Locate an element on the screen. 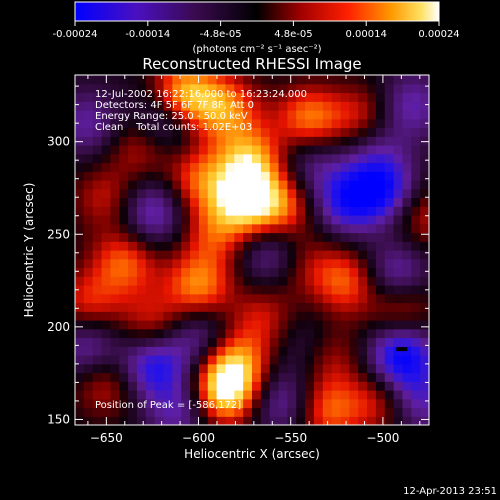  annotation-peak: Position of Peak = [-586,172] is located at coordinates (168, 405).